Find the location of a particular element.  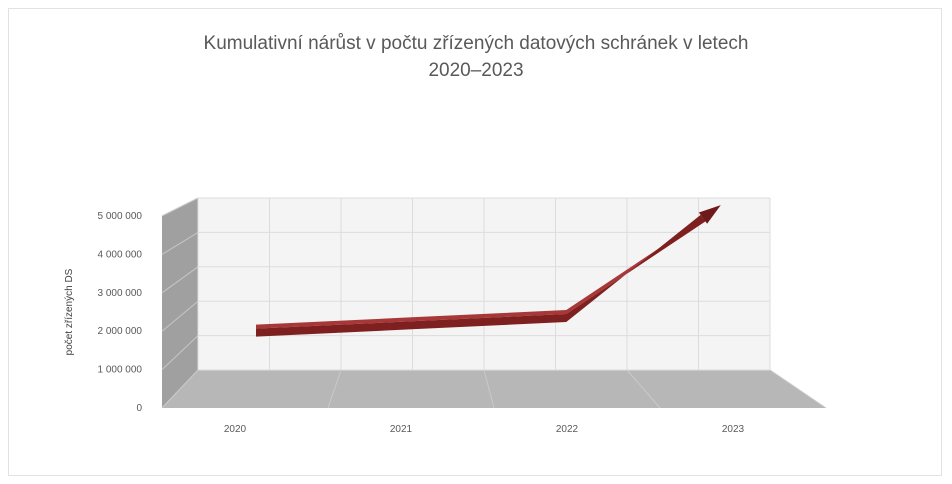

y-tick-label: 3 000 000 is located at coordinates (120, 293).